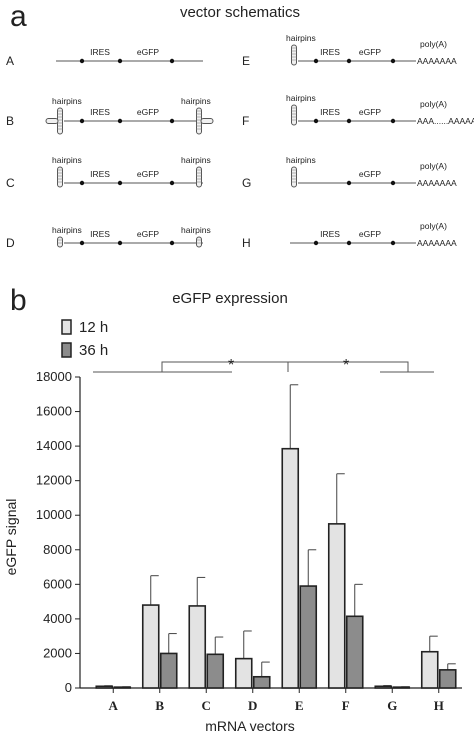  Describe the element at coordinates (168, 670) in the screenshot. I see `bar-b-36h` at that location.